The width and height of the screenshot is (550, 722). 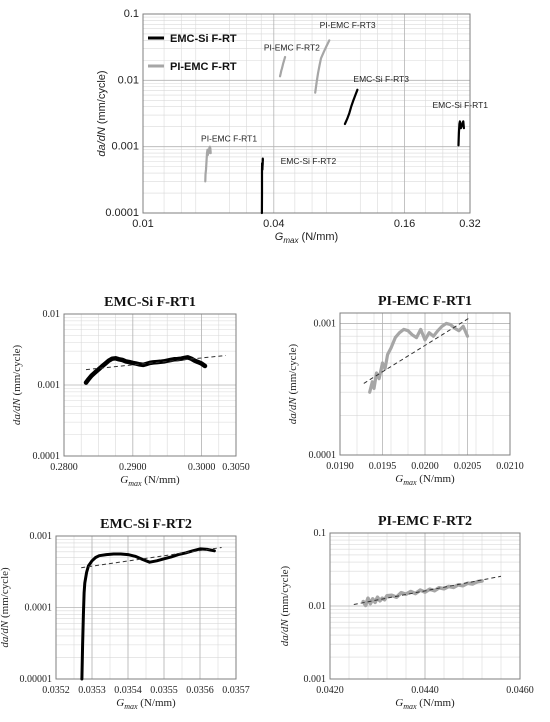 I want to click on chart-title: PI-EMC F-RT2, so click(x=425, y=521).